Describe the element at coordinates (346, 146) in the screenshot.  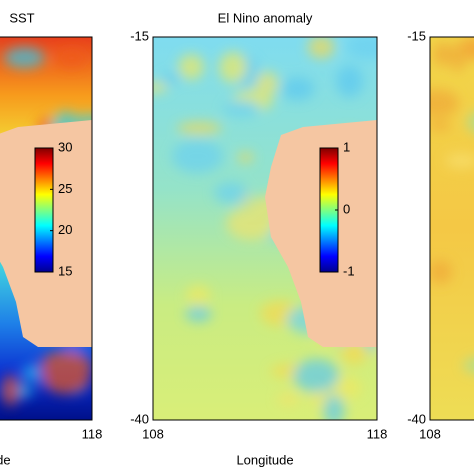
I see `colorbar-tick-label: 1` at that location.